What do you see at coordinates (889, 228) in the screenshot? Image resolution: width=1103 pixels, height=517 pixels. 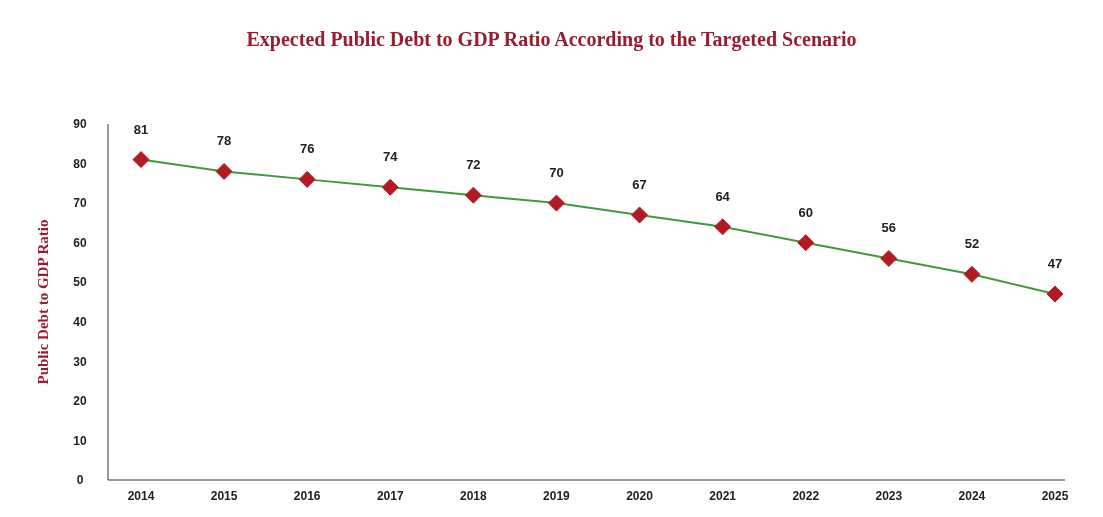 I see `data-label: 56` at bounding box center [889, 228].